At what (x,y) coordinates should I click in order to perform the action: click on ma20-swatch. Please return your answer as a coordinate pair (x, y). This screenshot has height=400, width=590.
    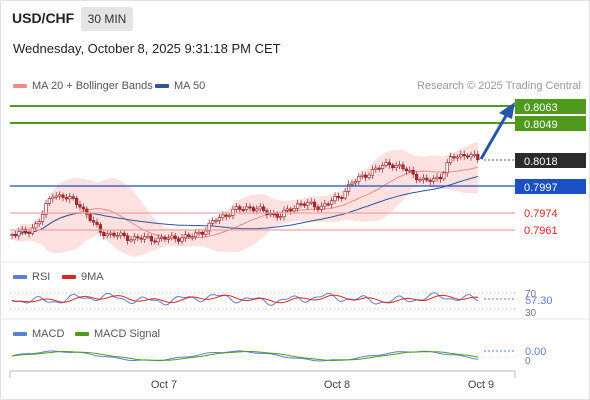
    Looking at the image, I should click on (20, 86).